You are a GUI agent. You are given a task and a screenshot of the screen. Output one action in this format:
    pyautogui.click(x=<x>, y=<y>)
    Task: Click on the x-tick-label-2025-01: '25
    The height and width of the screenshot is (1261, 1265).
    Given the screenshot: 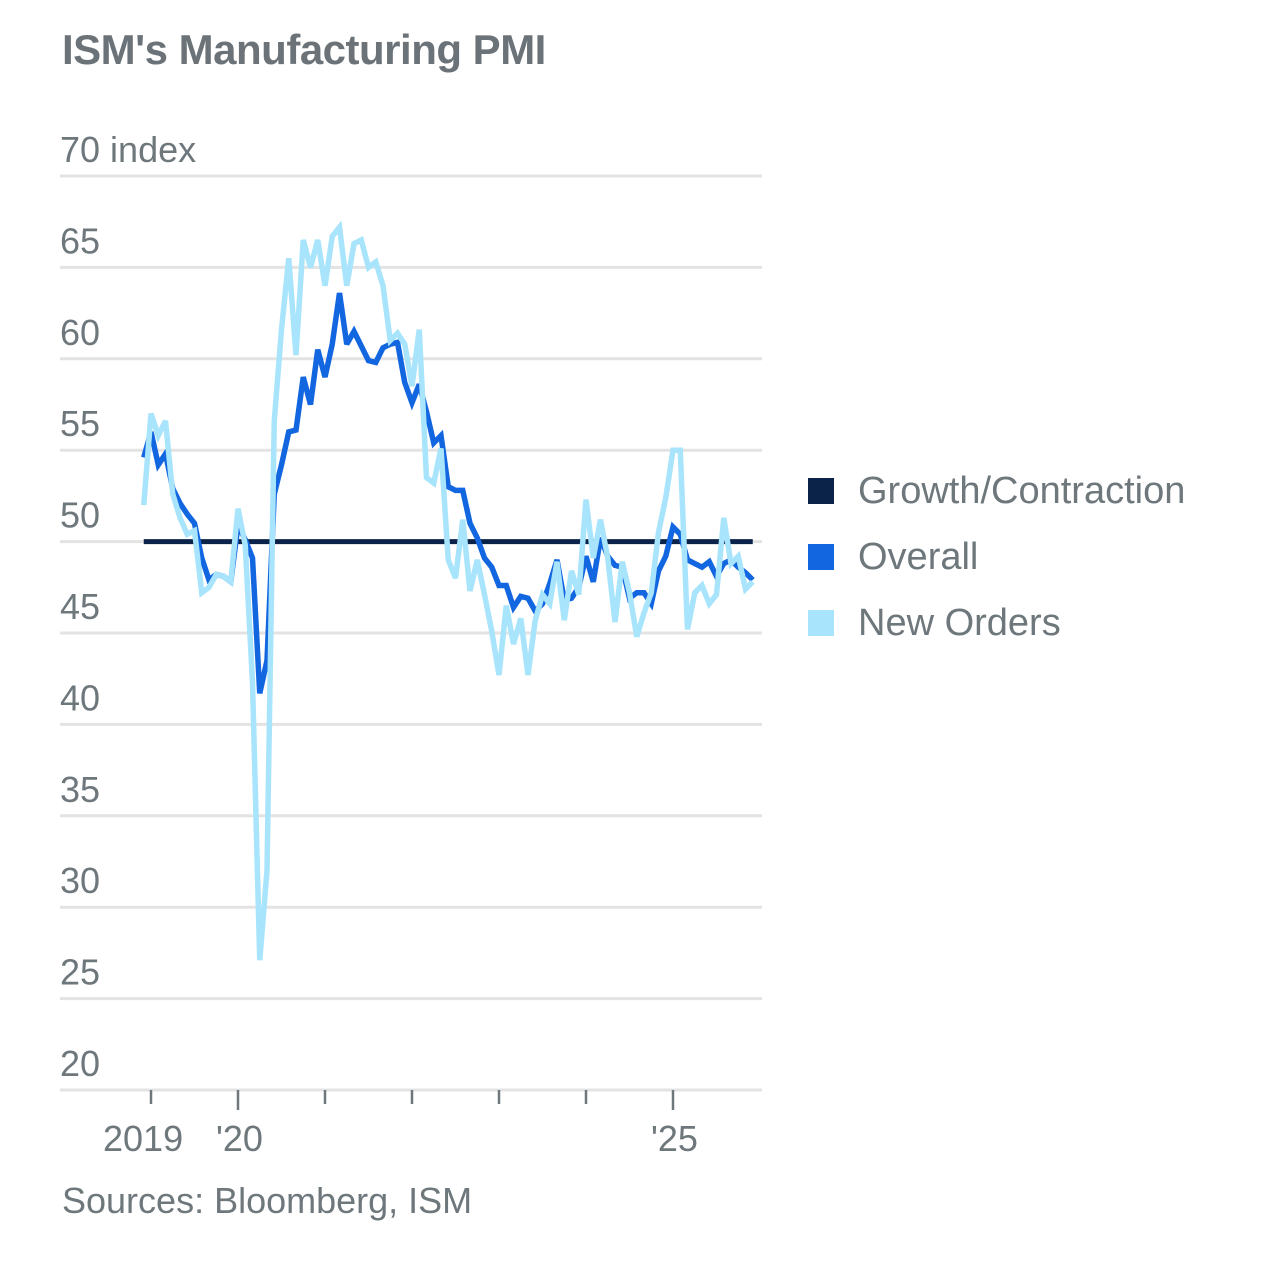 What is the action you would take?
    pyautogui.click(x=674, y=1138)
    